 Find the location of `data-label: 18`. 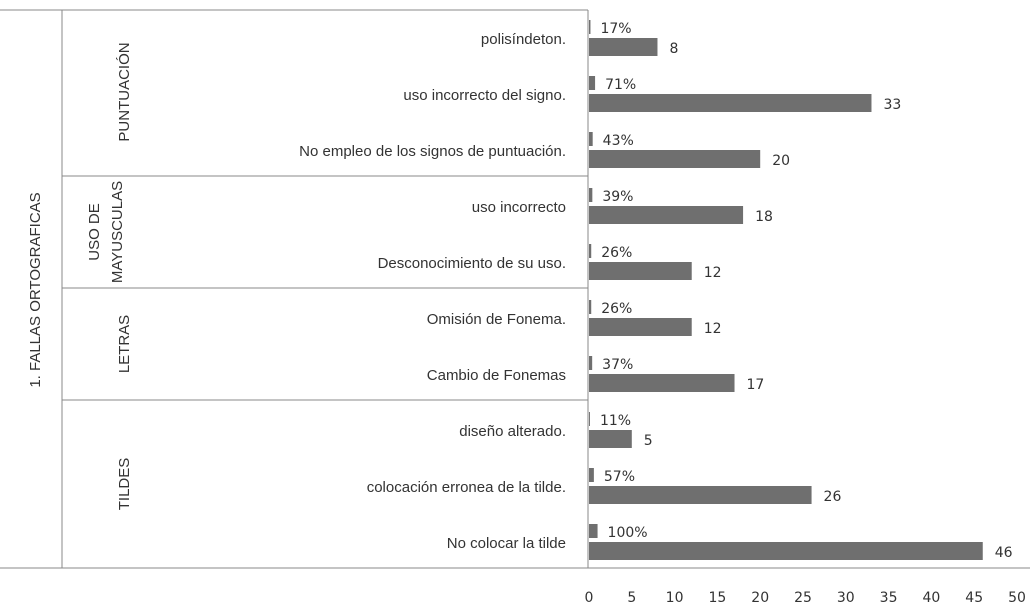

data-label: 18 is located at coordinates (764, 217).